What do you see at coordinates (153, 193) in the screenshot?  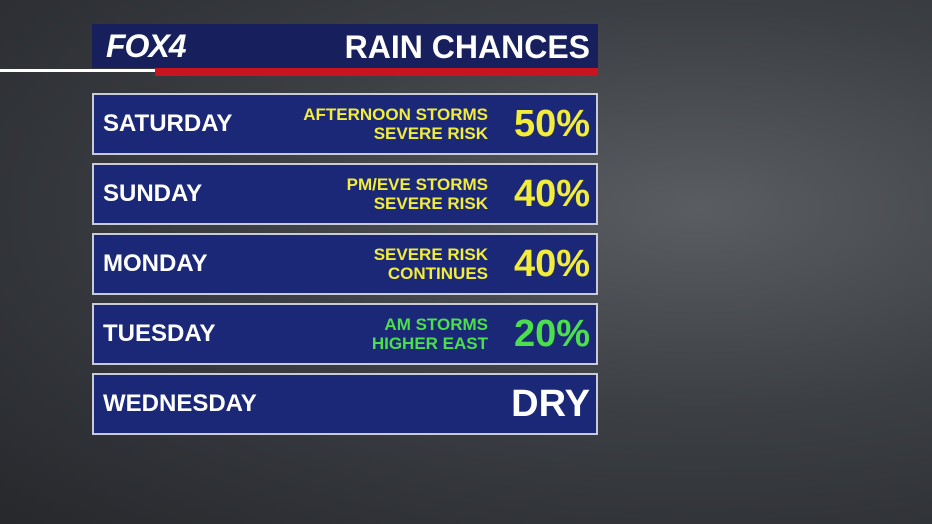 I see `day: SUNDAY` at bounding box center [153, 193].